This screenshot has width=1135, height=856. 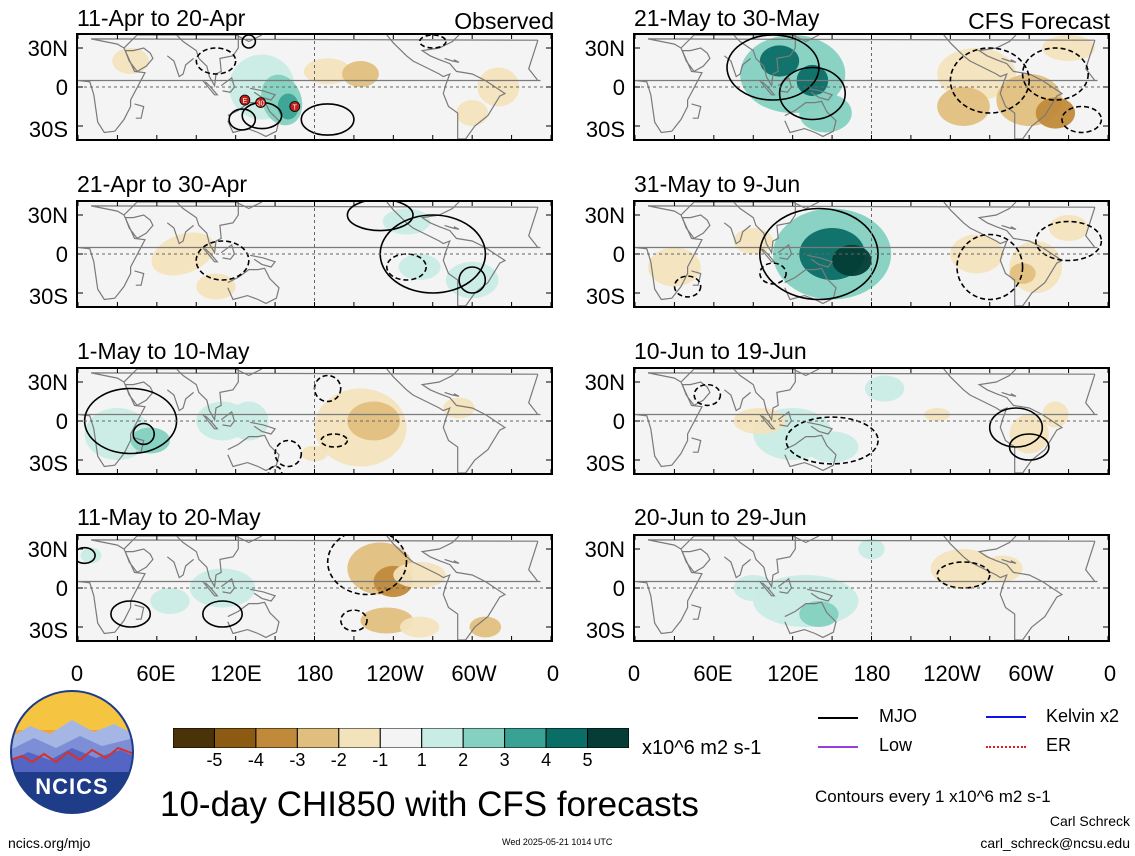 I want to click on footer-author: Carl Schreck, so click(x=1089, y=821).